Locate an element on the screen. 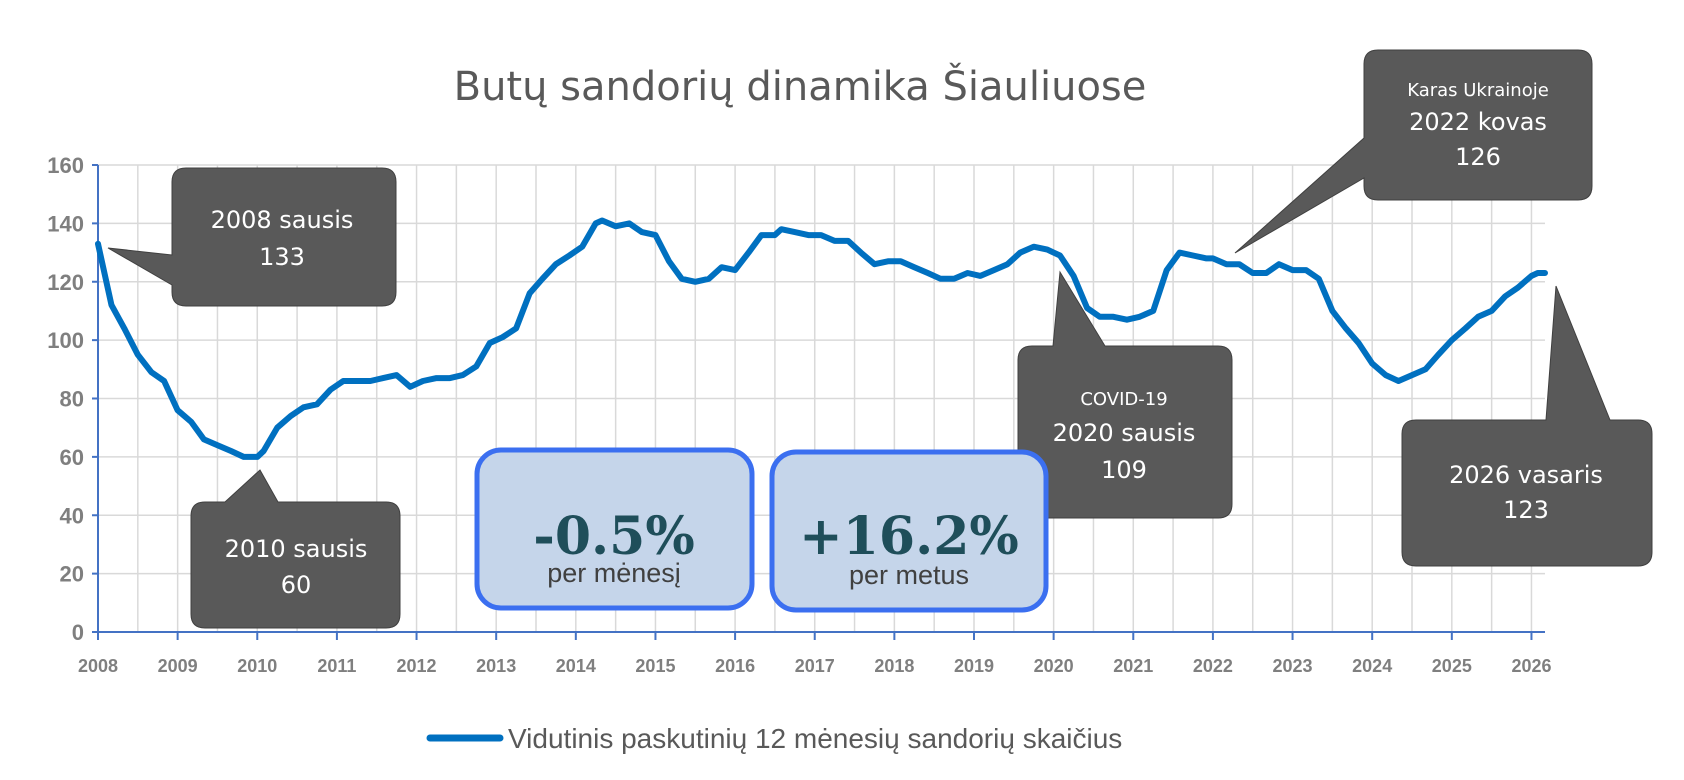  x-tick-label: 2023 is located at coordinates (1293, 666).